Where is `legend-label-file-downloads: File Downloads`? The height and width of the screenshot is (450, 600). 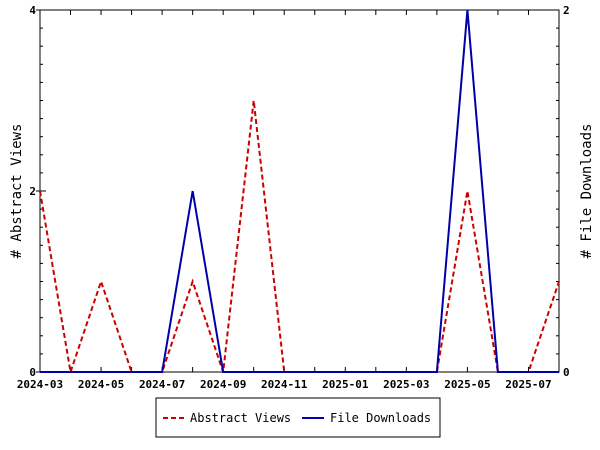
legend-label-file-downloads: File Downloads is located at coordinates (380, 418).